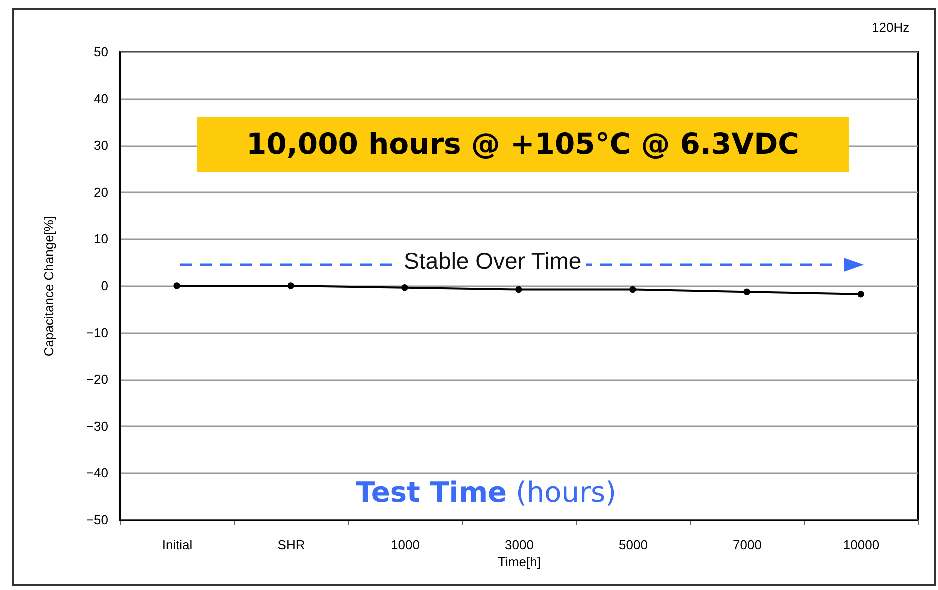 This screenshot has width=938, height=590. I want to click on x-tick-label: SHR, so click(292, 545).